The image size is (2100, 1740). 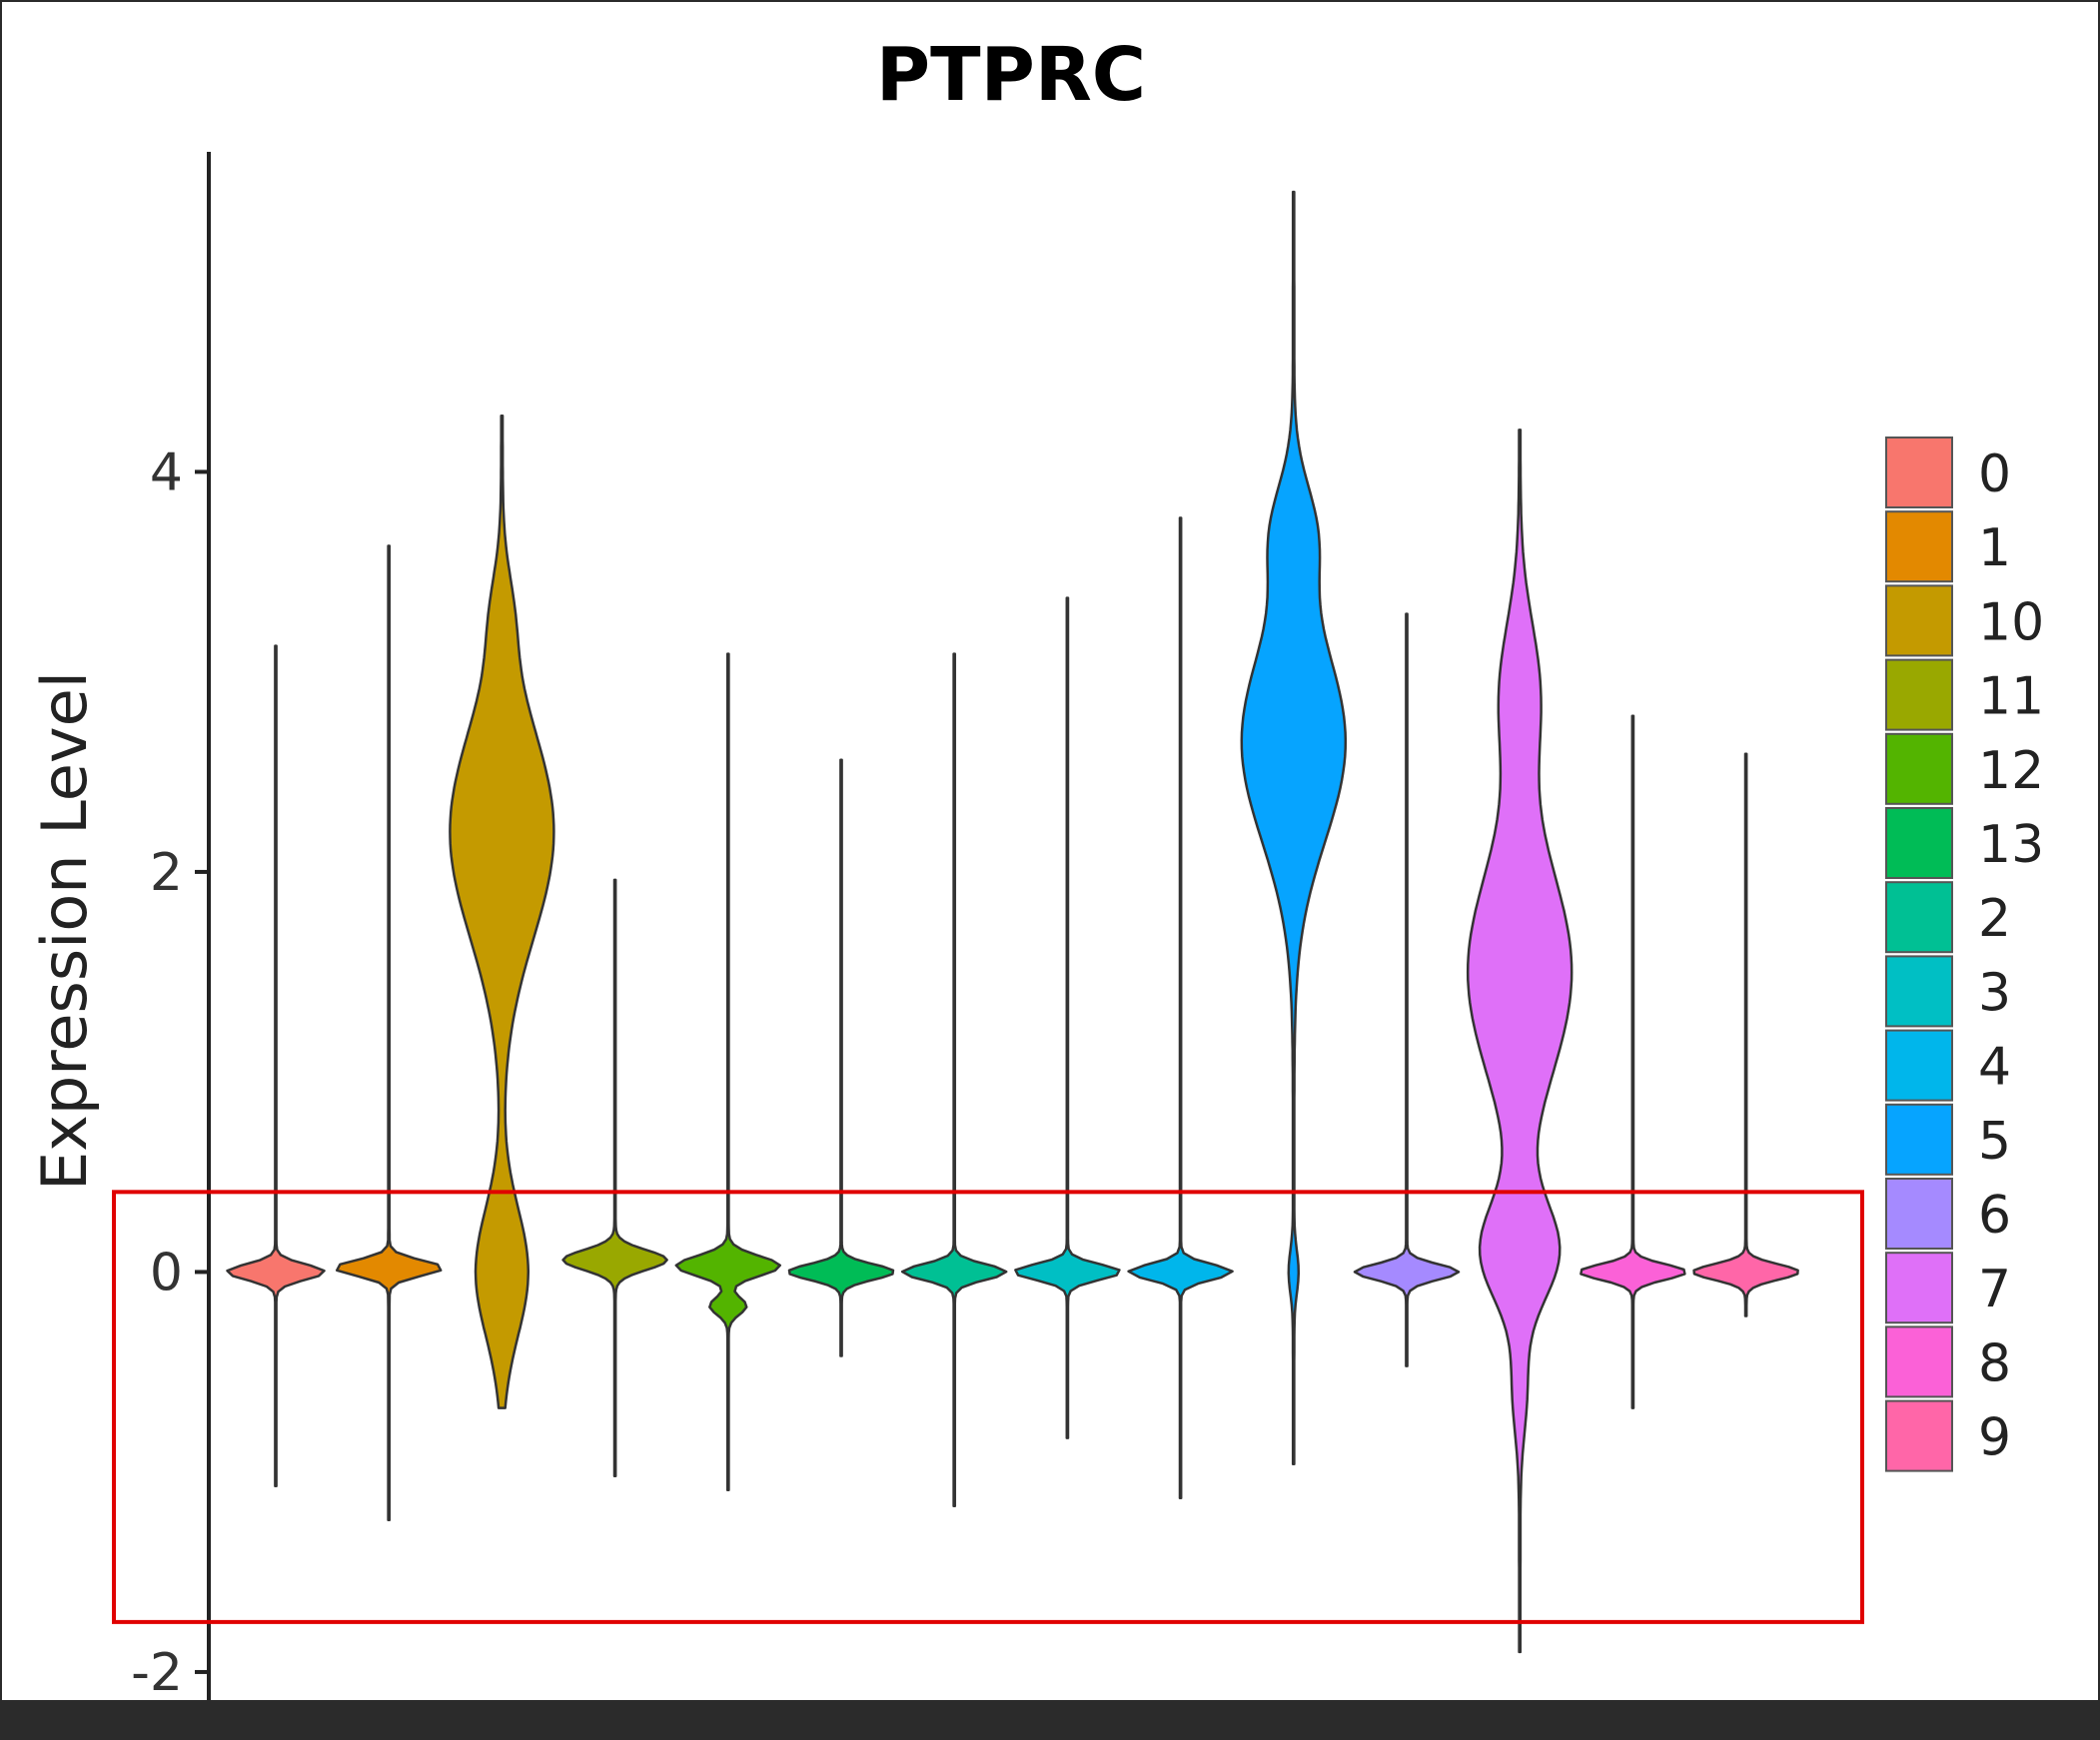 What do you see at coordinates (1995, 1142) in the screenshot?
I see `legend-label-5: 5` at bounding box center [1995, 1142].